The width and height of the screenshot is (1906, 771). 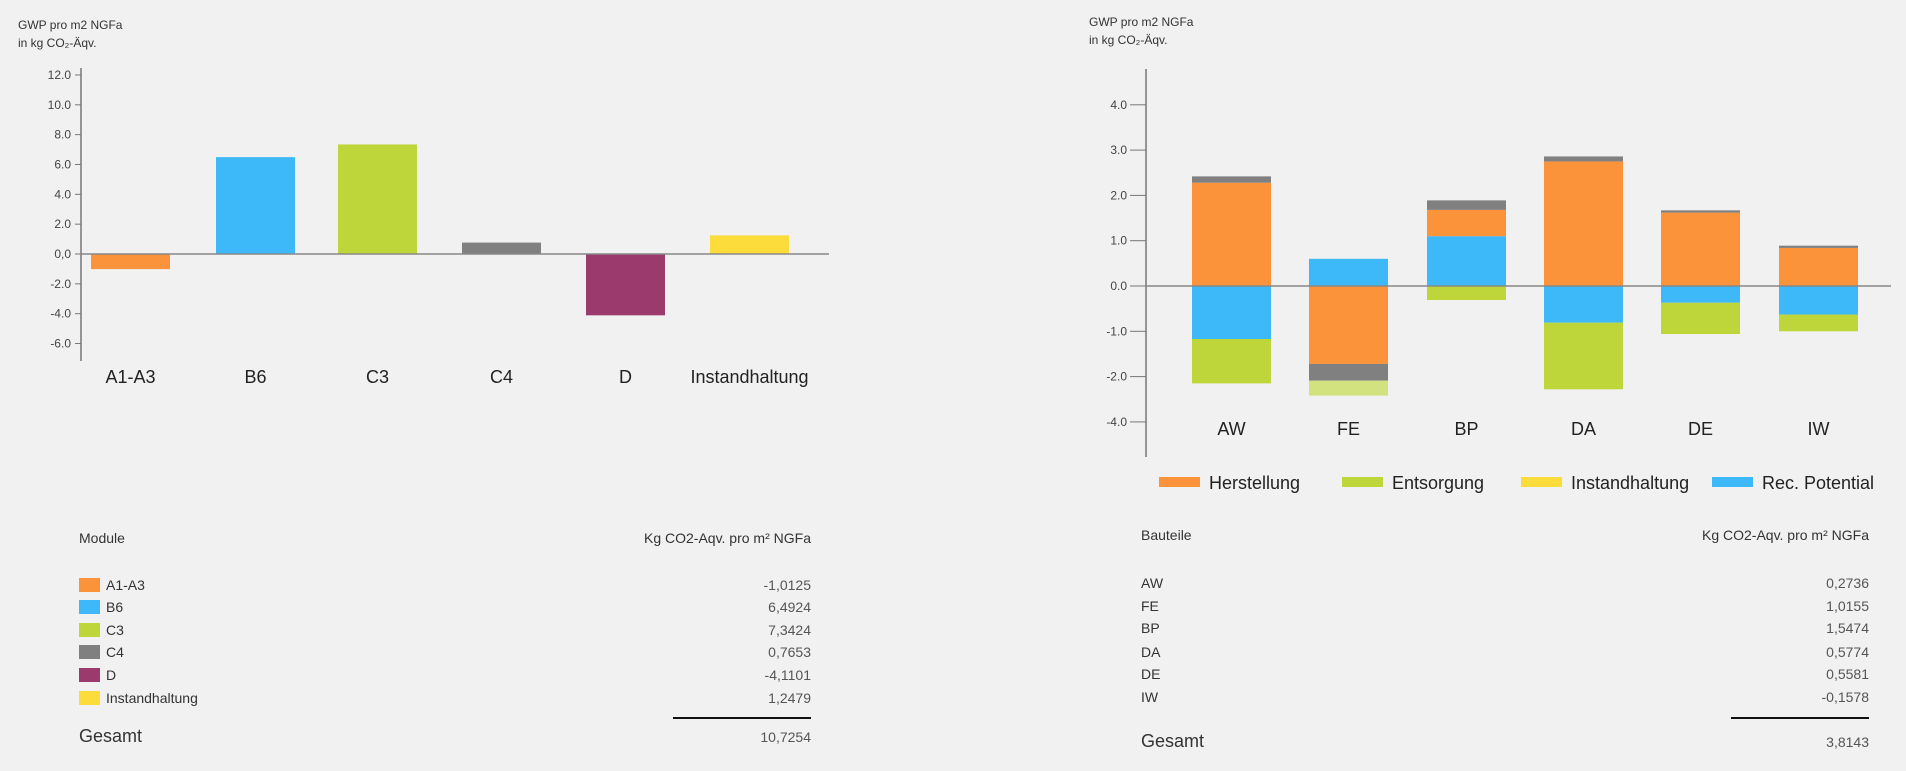 I want to click on table-row: FE 1,0155, so click(x=1505, y=606).